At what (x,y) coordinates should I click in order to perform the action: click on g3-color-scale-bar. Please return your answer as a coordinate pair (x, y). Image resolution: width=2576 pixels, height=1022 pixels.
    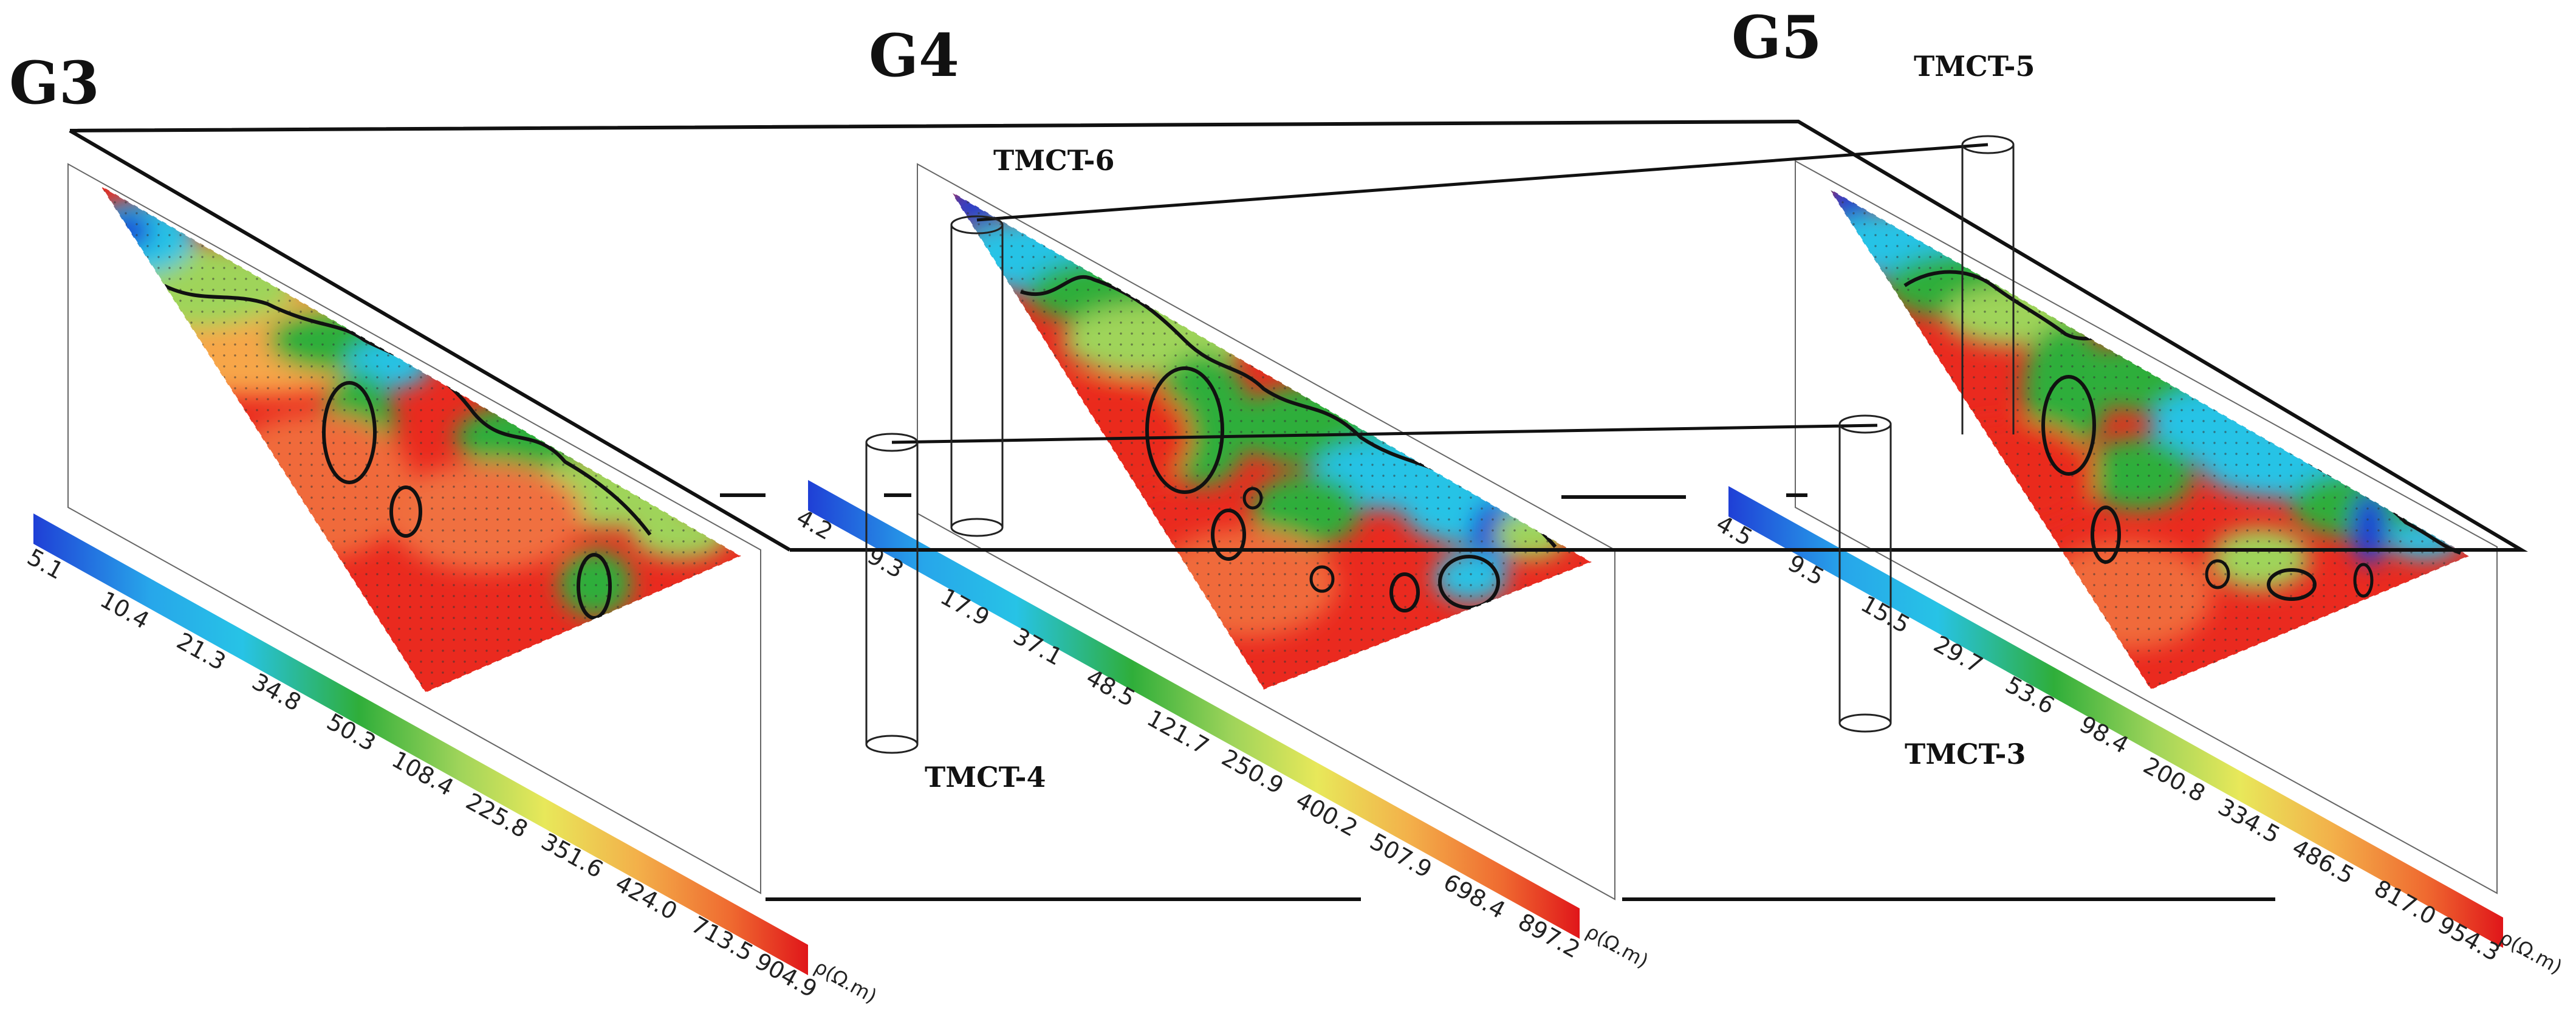
    Looking at the image, I should click on (420, 744).